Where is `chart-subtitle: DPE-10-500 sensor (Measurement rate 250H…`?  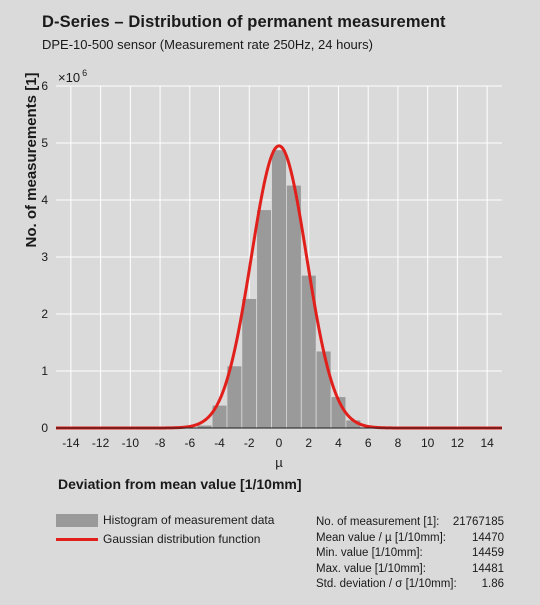
chart-subtitle: DPE-10-500 sensor (Measurement rate 250H… is located at coordinates (207, 44).